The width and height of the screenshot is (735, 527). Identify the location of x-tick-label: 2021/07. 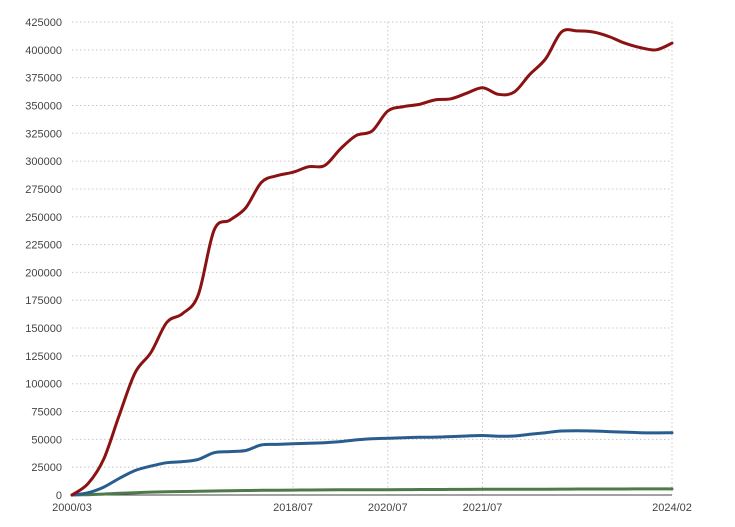
(483, 508).